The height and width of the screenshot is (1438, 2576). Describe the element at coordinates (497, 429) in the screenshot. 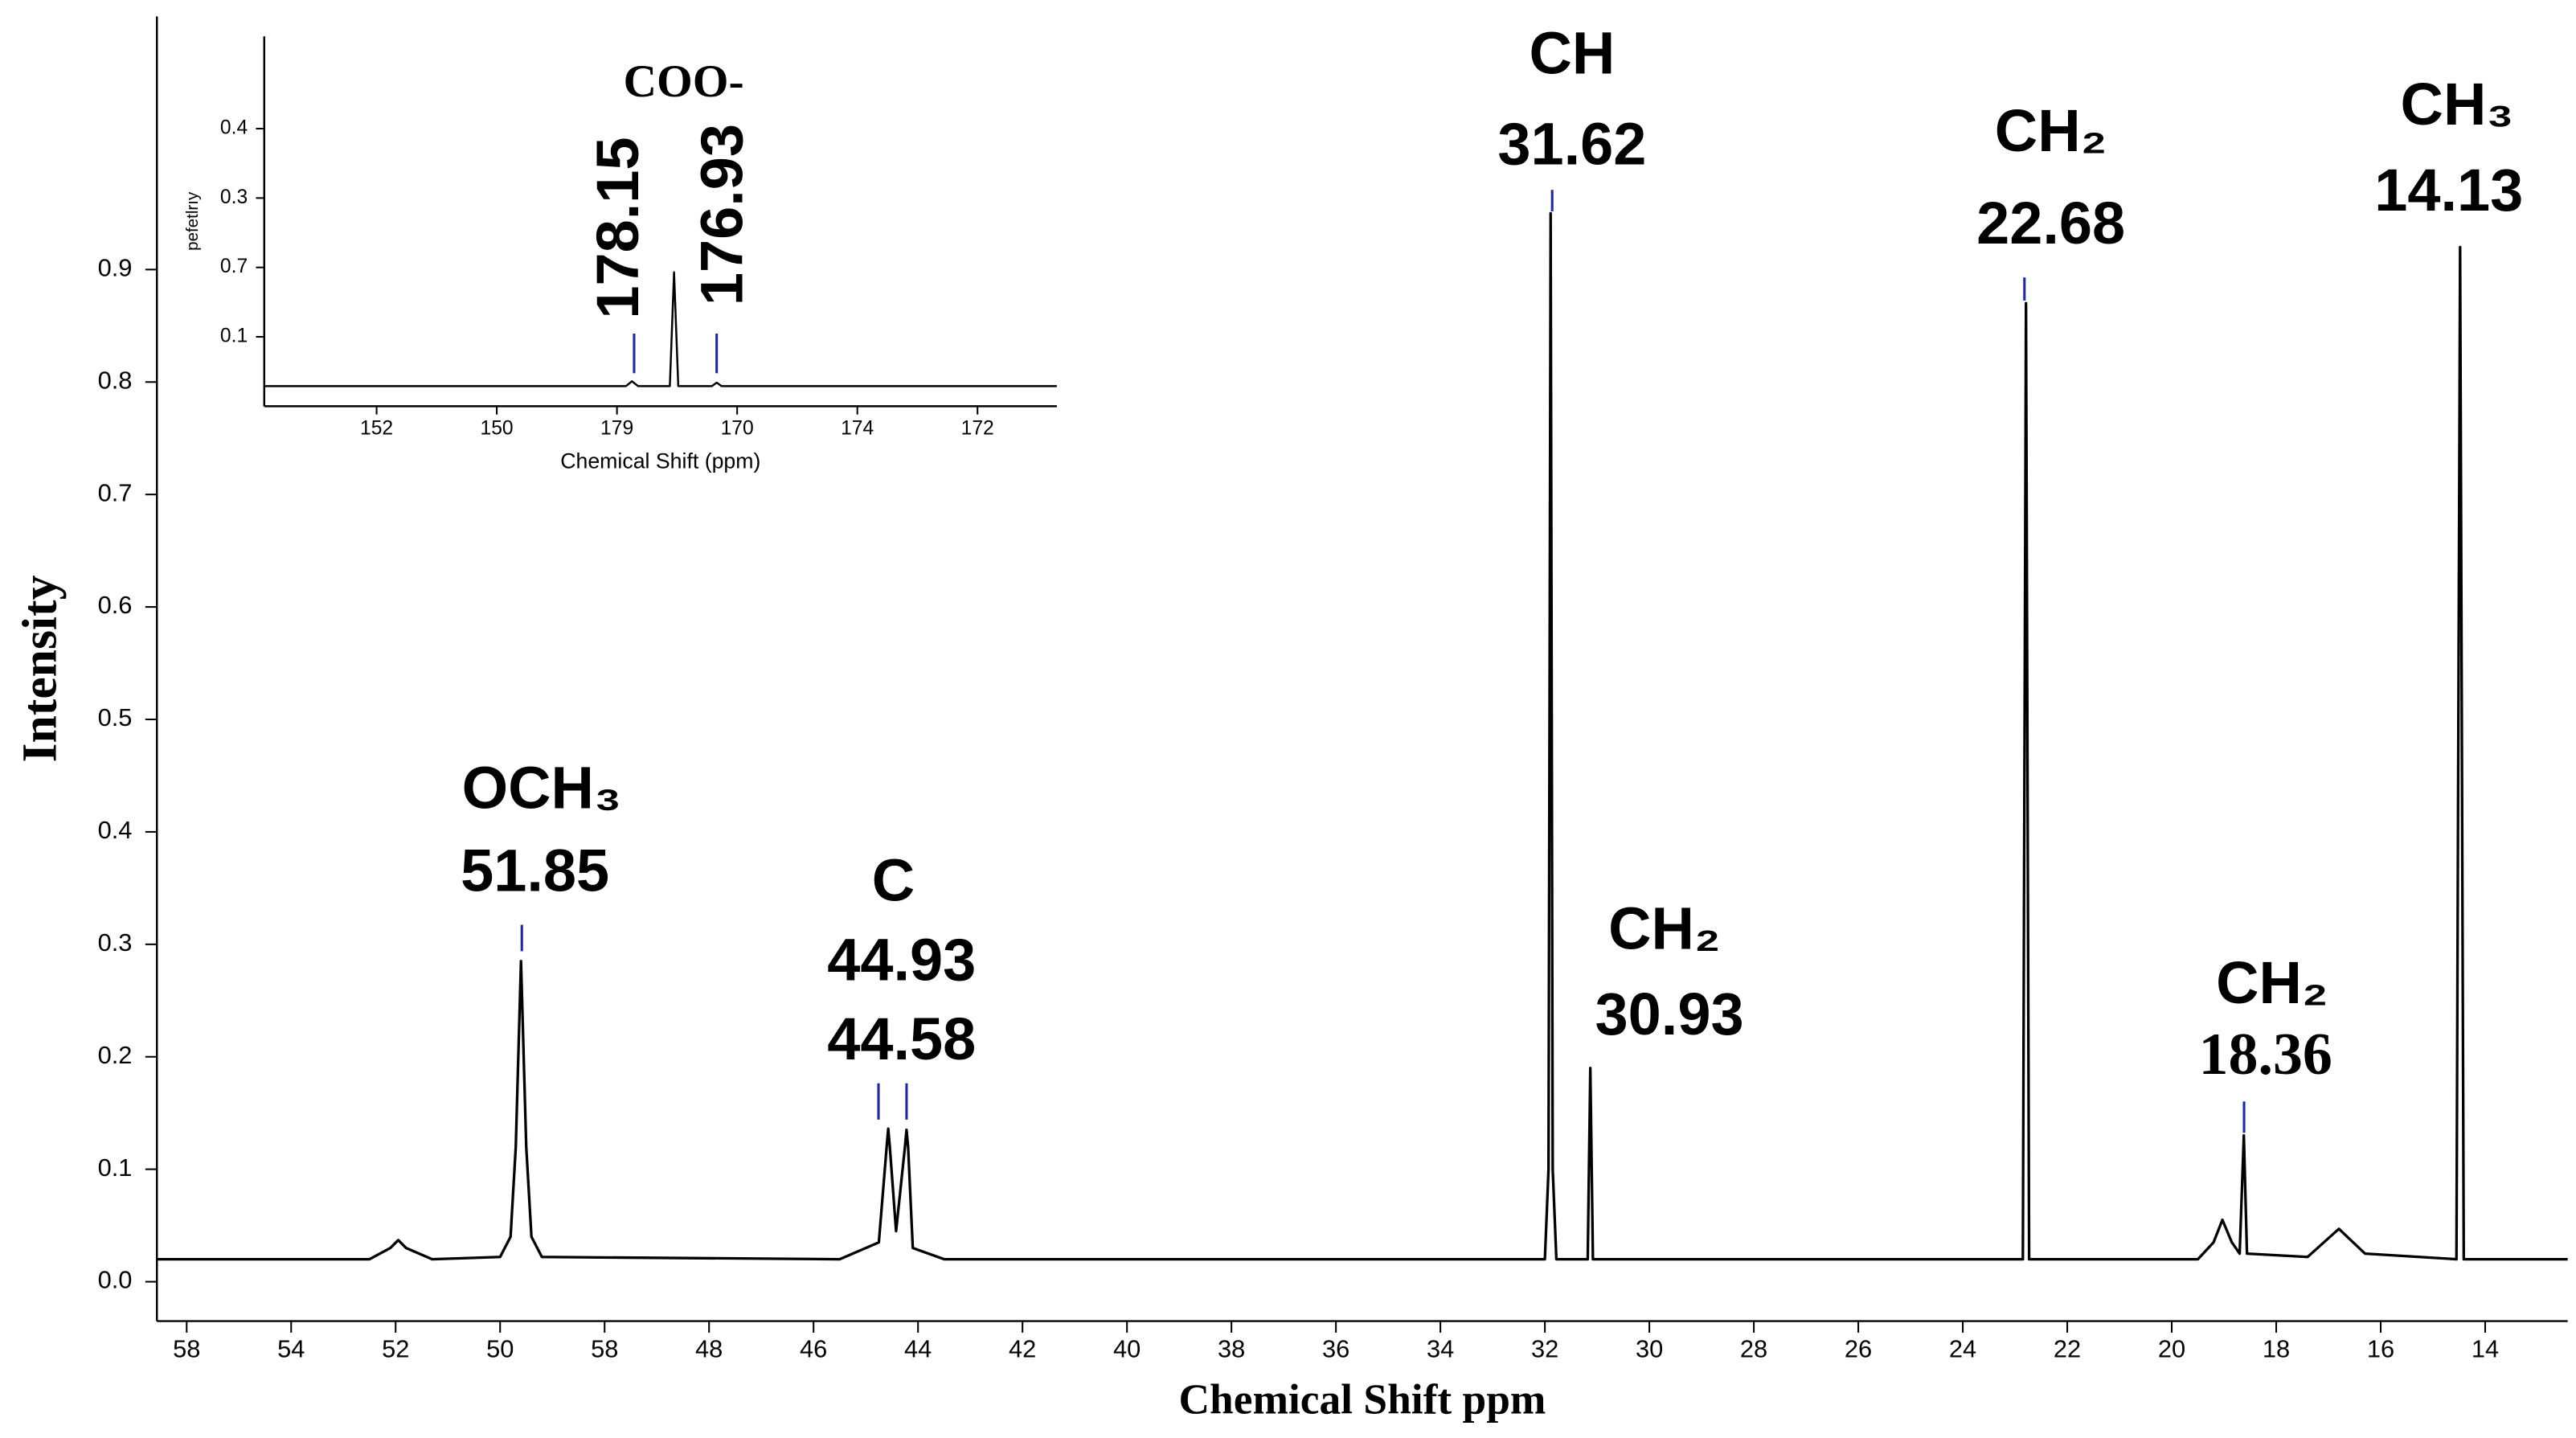

I see `x-tick-label: 150` at that location.